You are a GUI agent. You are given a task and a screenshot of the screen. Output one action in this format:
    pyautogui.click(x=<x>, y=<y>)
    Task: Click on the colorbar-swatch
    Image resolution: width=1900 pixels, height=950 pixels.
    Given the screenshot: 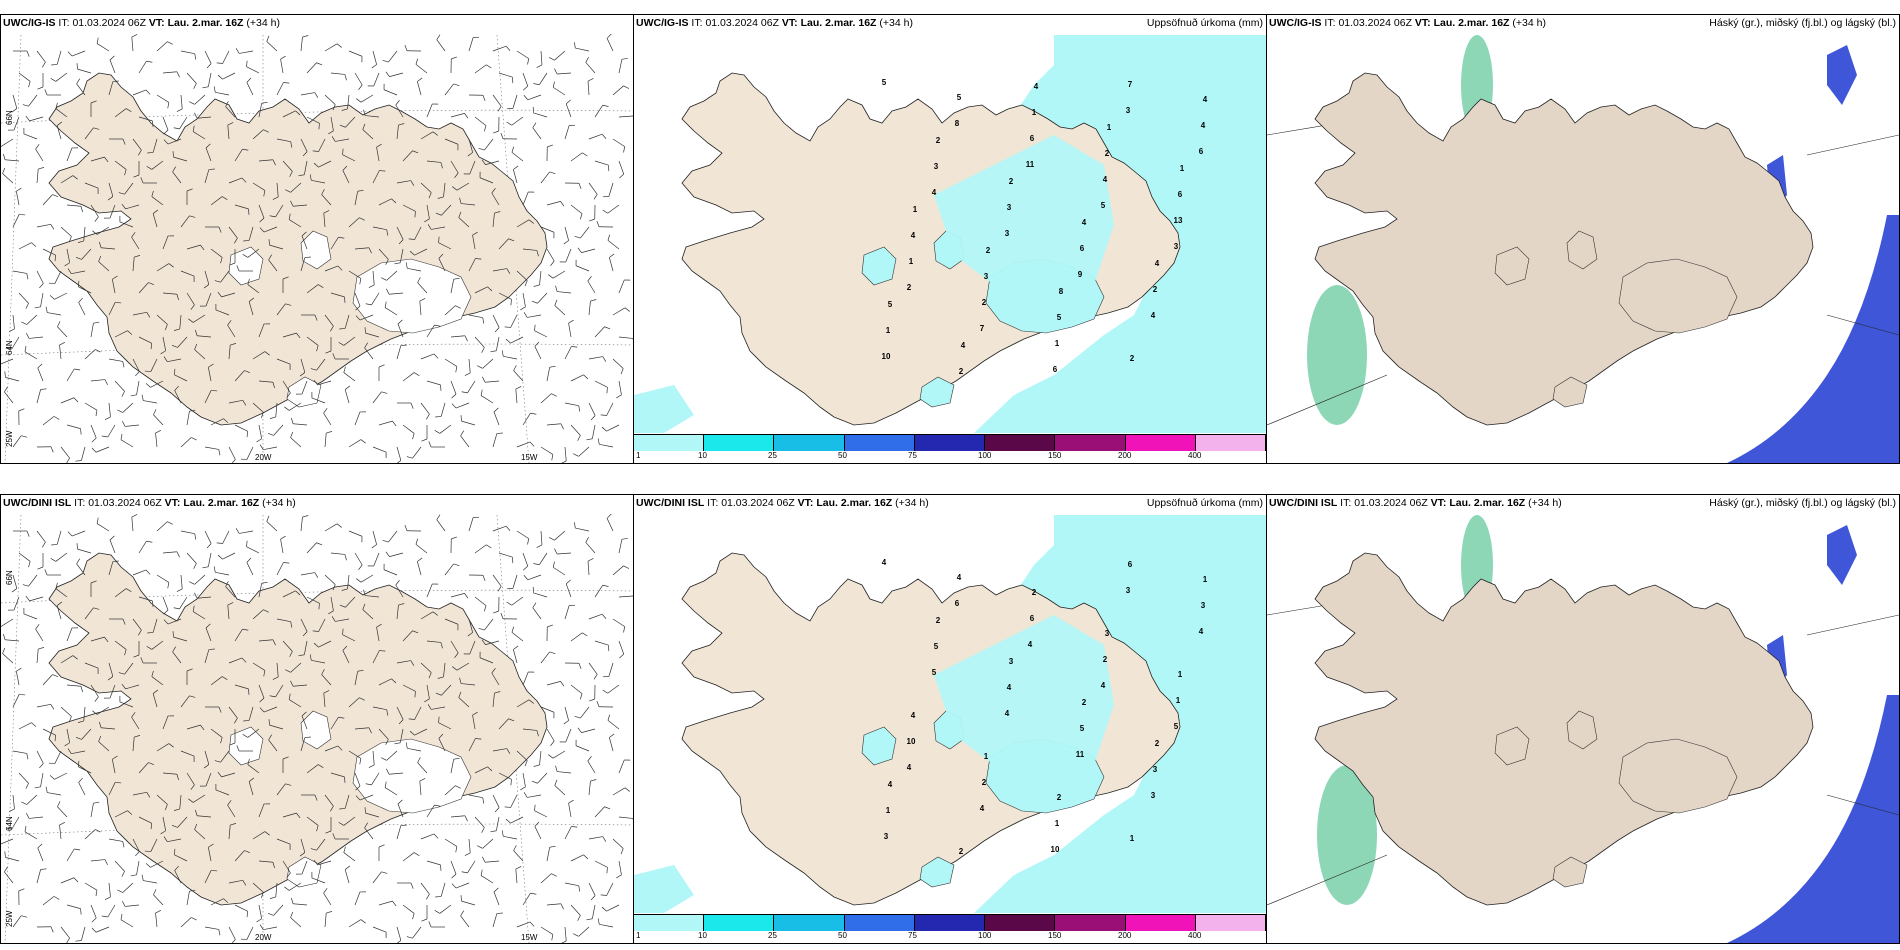 What is the action you would take?
    pyautogui.click(x=1230, y=443)
    